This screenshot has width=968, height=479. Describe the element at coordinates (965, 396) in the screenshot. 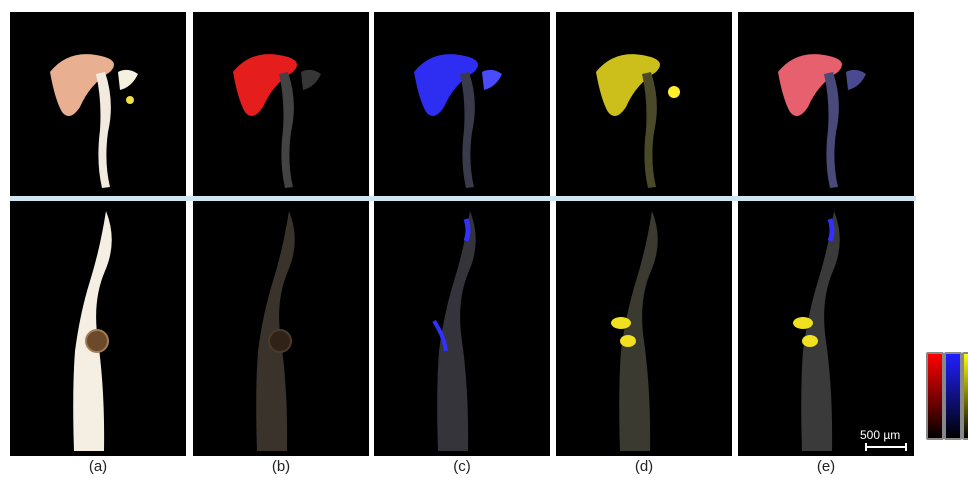

I see `yellow-colorbar` at that location.